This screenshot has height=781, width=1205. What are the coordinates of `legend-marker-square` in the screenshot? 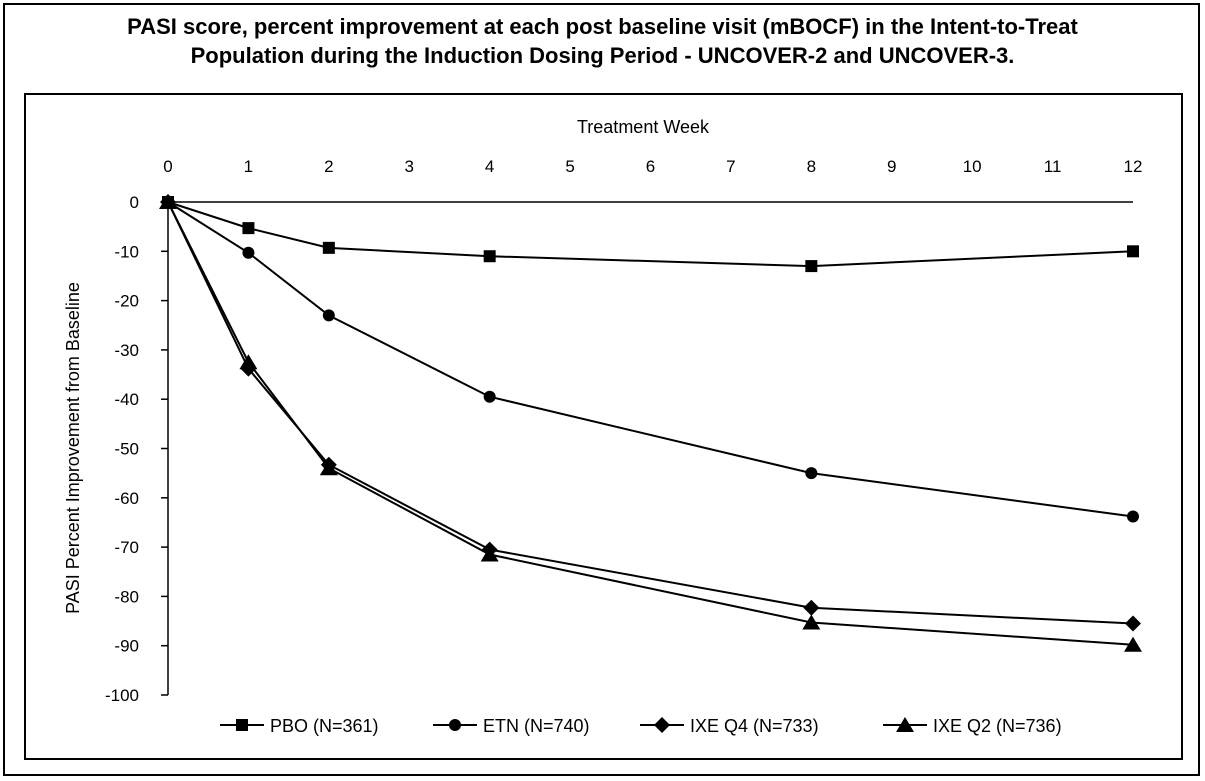 It's located at (242, 725).